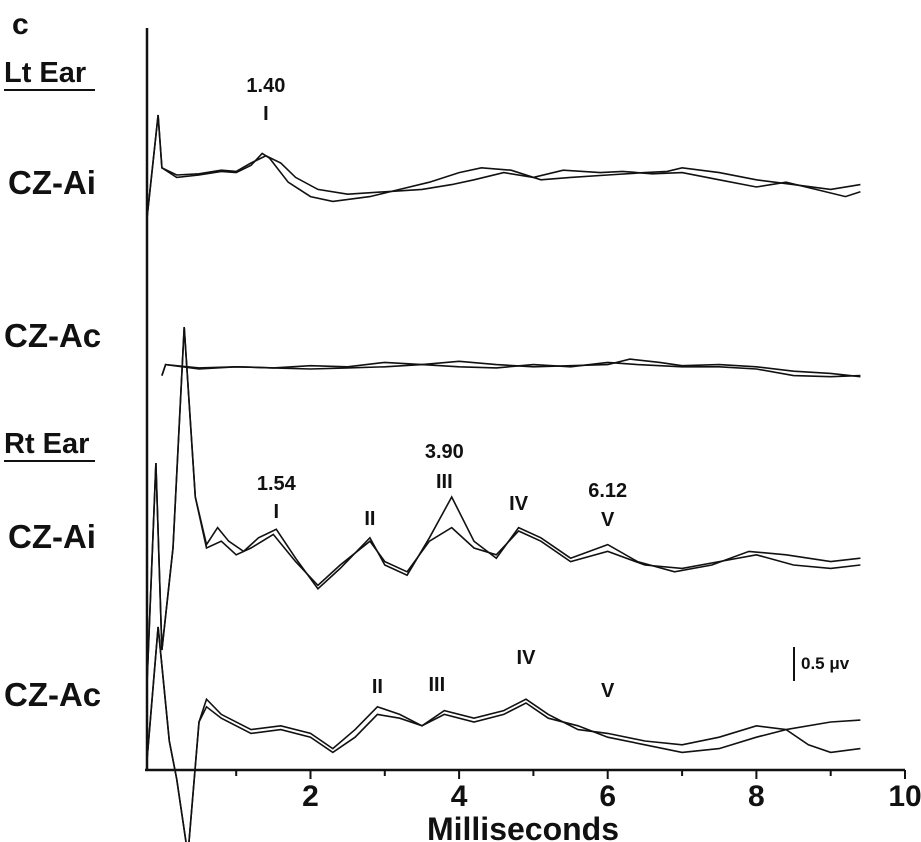 This screenshot has height=842, width=921. Describe the element at coordinates (369, 519) in the screenshot. I see `wave-label-rt-cz-ai-II: II` at that location.